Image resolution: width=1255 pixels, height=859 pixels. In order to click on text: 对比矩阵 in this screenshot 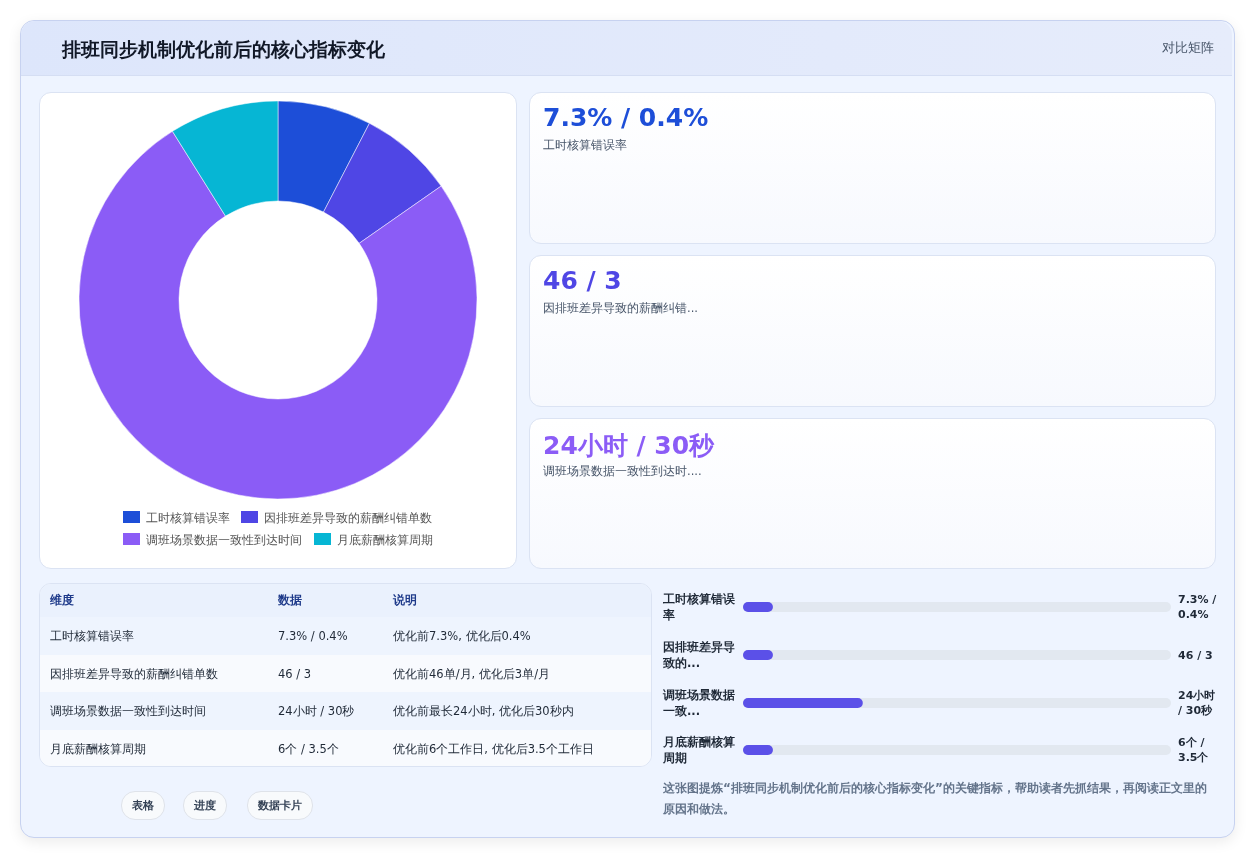, I will do `click(1188, 48)`.